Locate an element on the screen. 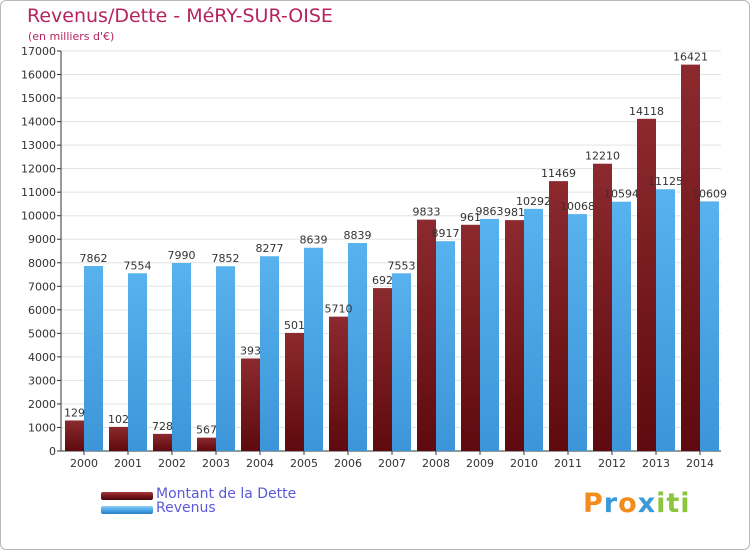 The width and height of the screenshot is (750, 550). data-label-dette: 11469 is located at coordinates (558, 173).